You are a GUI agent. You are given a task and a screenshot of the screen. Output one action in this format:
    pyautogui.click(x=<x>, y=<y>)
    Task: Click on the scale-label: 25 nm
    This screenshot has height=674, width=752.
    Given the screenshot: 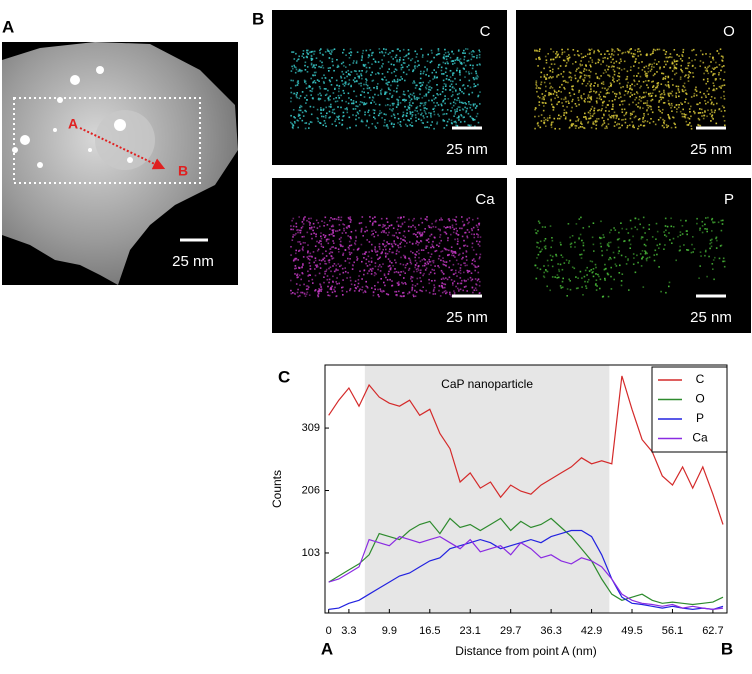 What is the action you would take?
    pyautogui.click(x=467, y=317)
    